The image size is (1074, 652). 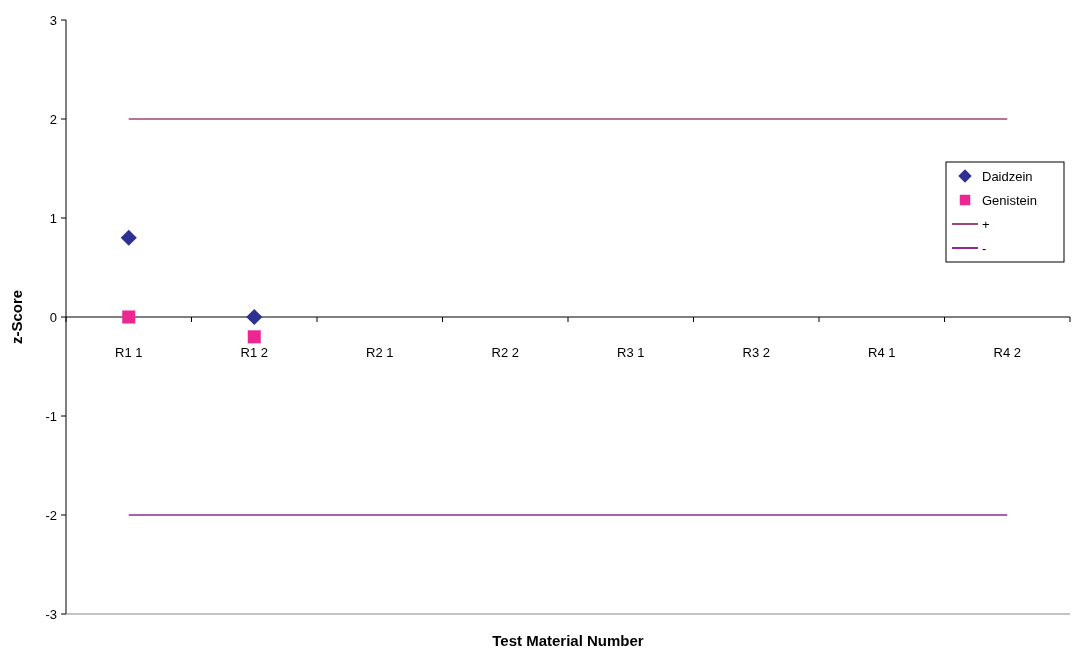 What do you see at coordinates (51, 416) in the screenshot?
I see `y-tick-label: -1` at bounding box center [51, 416].